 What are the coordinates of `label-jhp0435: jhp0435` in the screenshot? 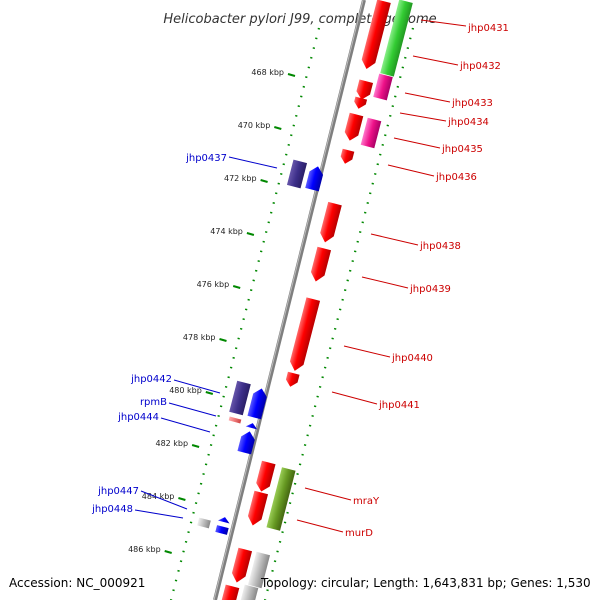 It's located at (462, 149).